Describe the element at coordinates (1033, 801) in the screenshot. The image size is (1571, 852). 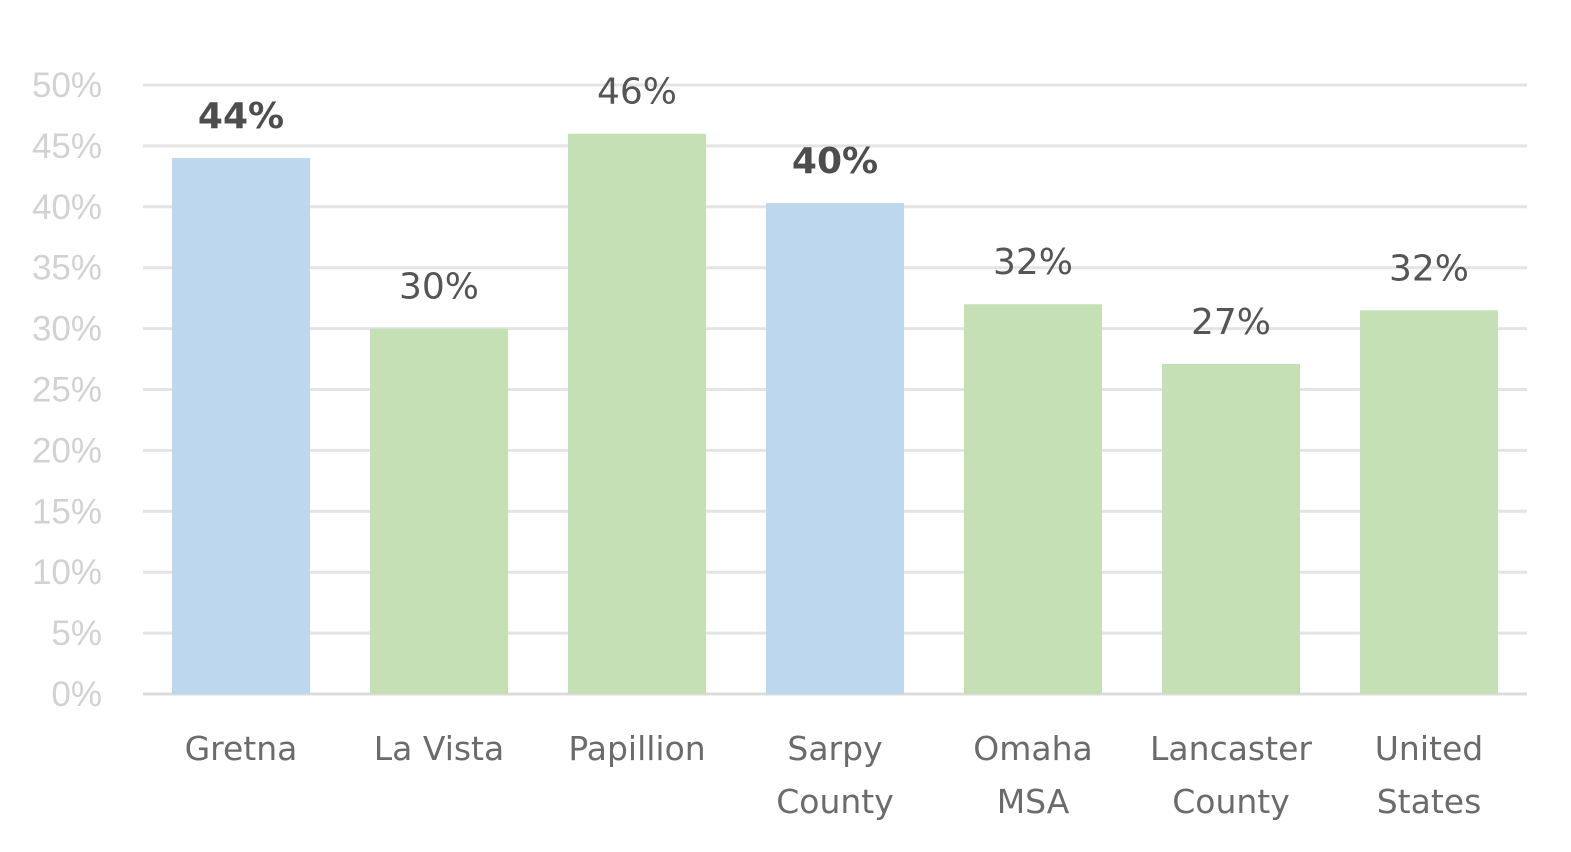
I see `category-label: MSA` at that location.